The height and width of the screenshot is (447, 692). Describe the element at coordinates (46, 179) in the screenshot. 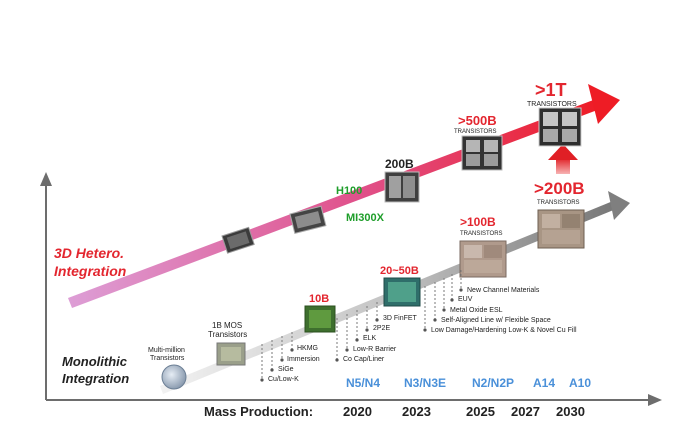

I see `y-axis-arrow` at that location.